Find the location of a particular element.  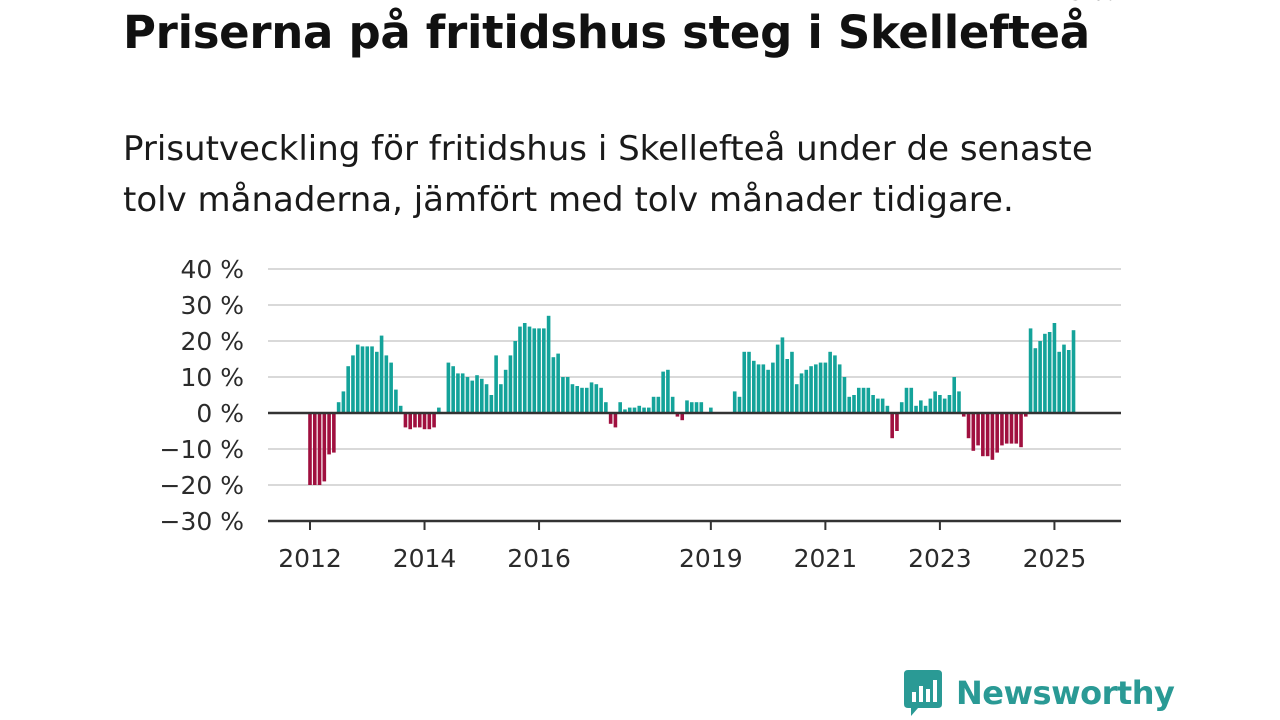

newsworthy-logo: Newsworthy is located at coordinates (1038, 693).